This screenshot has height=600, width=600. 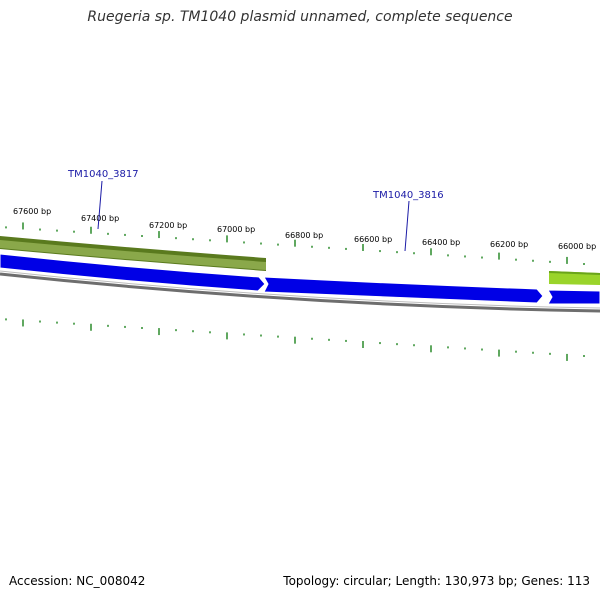 I want to click on tick-label-67600: 67600 bp, so click(x=32, y=211).